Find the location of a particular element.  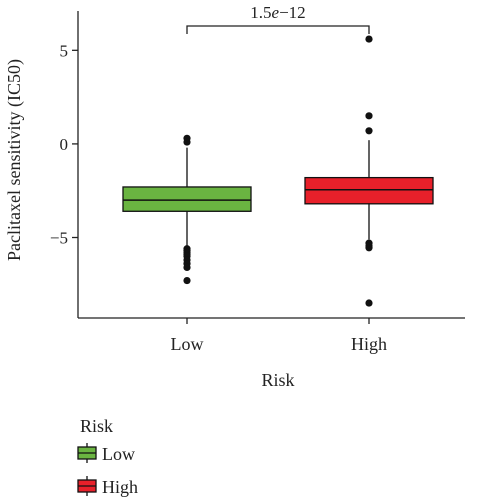

p-value-annotation: 1.5e−12 is located at coordinates (277, 12).